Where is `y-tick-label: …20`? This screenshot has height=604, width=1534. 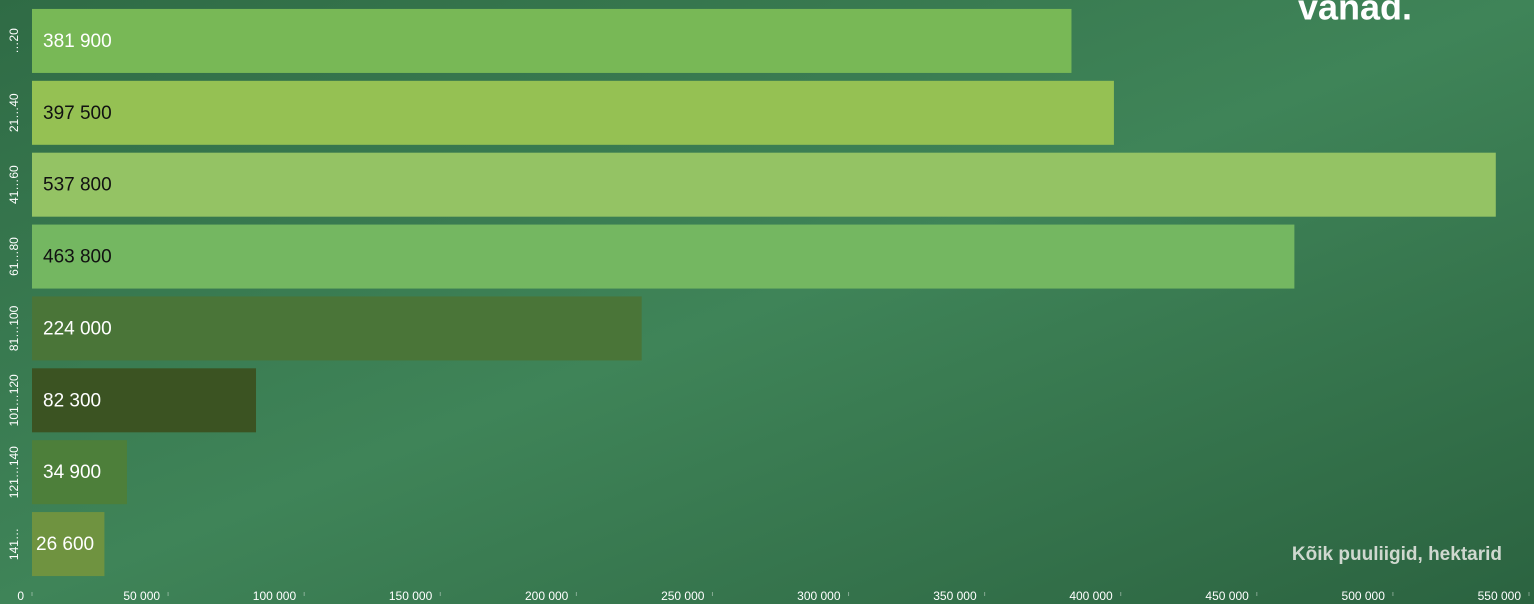 y-tick-label: …20 is located at coordinates (14, 41).